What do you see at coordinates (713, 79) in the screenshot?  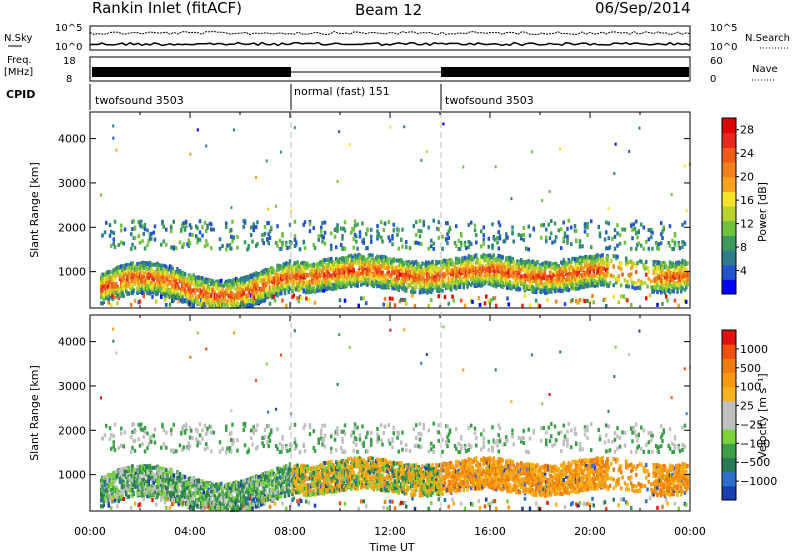 I see `nave-tick-bottom: 0` at bounding box center [713, 79].